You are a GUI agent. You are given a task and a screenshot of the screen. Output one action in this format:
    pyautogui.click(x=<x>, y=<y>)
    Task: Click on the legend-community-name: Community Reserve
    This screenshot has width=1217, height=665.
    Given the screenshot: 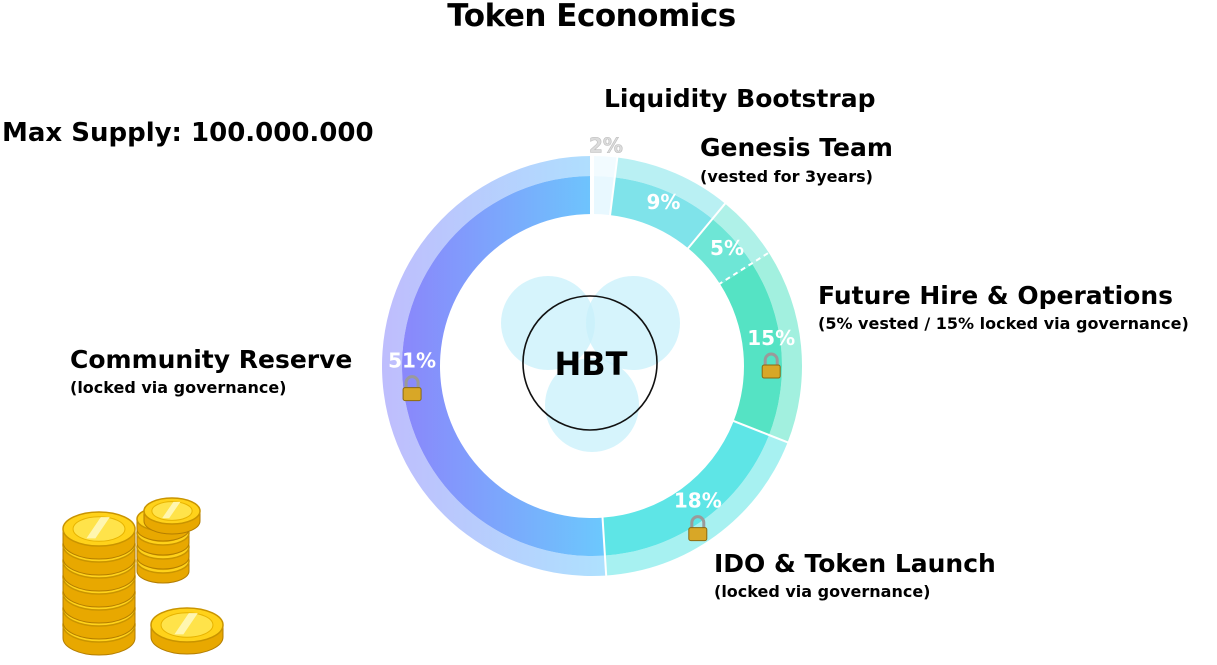 What is the action you would take?
    pyautogui.click(x=211, y=359)
    